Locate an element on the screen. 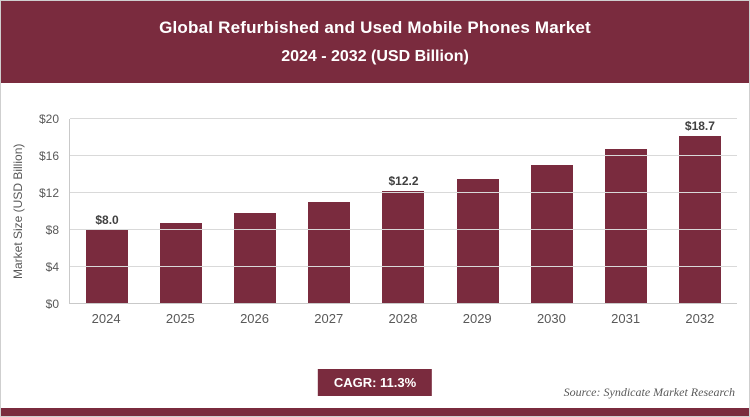 The height and width of the screenshot is (417, 750). y-tick-label: $4 is located at coordinates (52, 267).